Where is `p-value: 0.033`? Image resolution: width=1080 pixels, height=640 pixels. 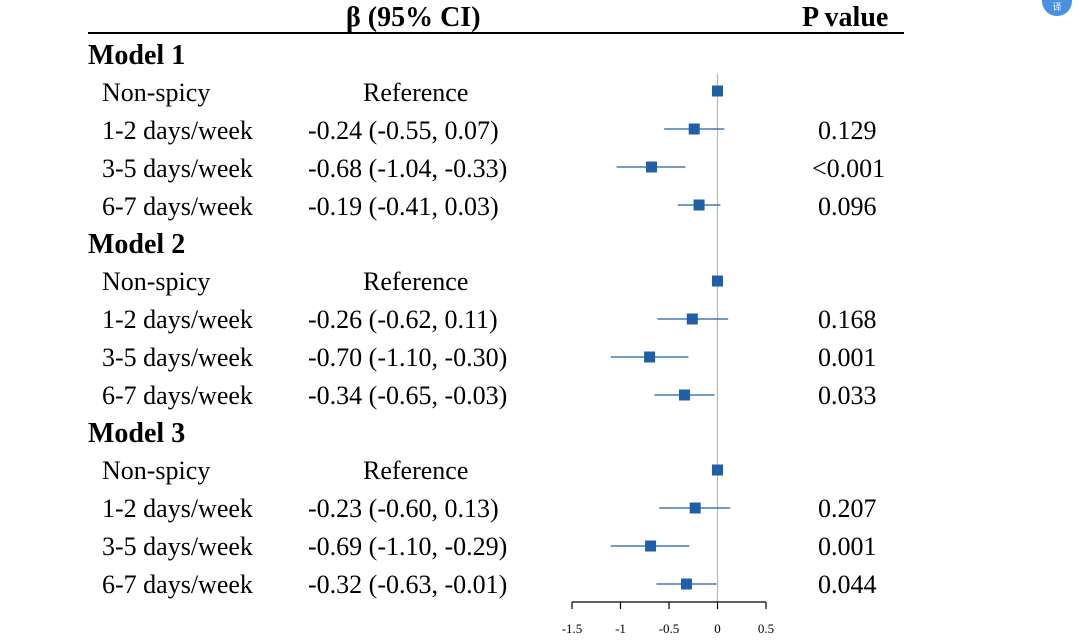
p-value: 0.033 is located at coordinates (847, 395).